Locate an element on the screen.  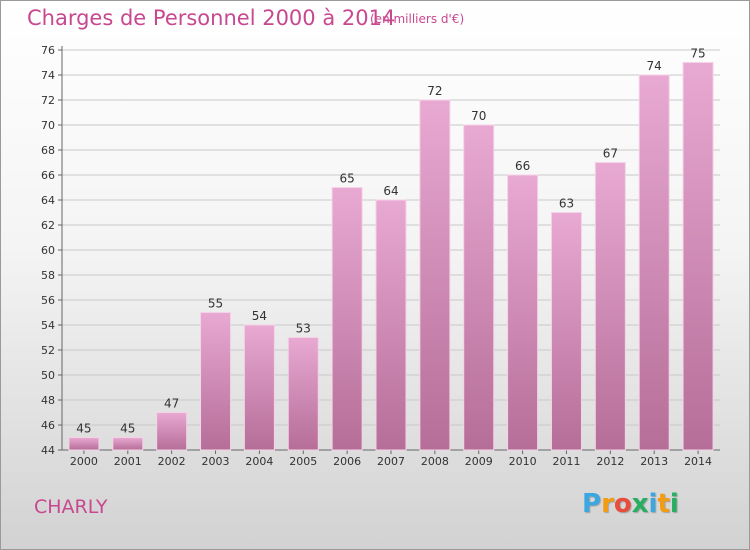
x-tick-label: 2007 is located at coordinates (391, 461).